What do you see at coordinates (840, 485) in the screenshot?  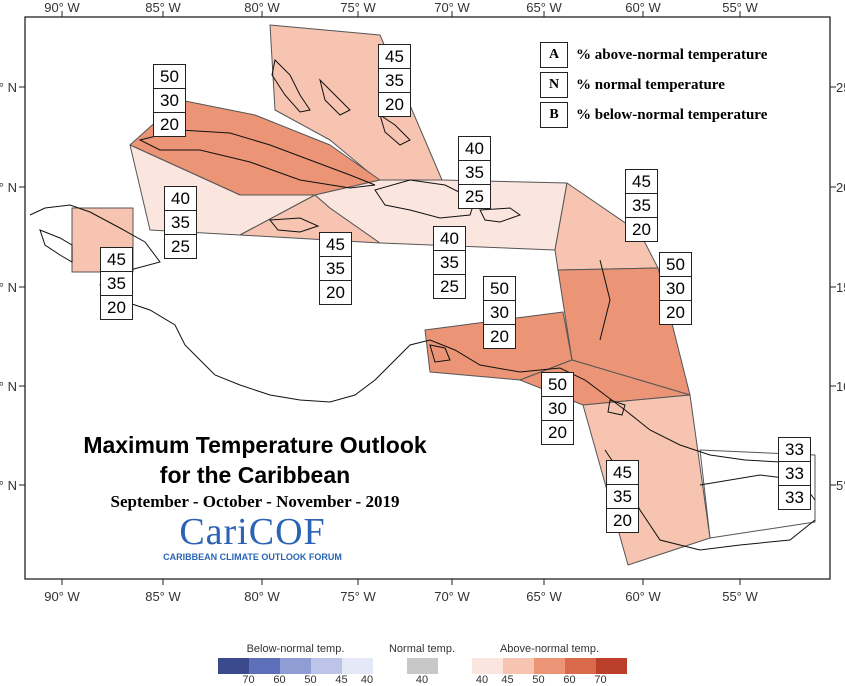 I see `lat-label-right: 5° N` at bounding box center [840, 485].